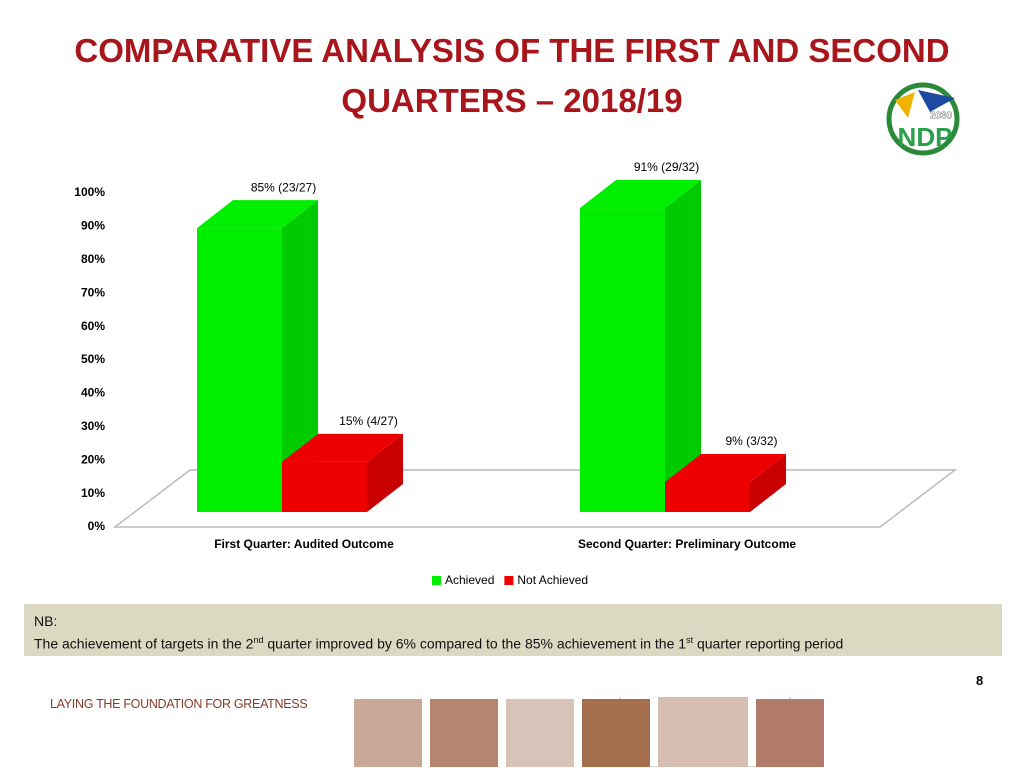 This screenshot has height=768, width=1024. I want to click on value-label: 85% (23/27), so click(283, 187).